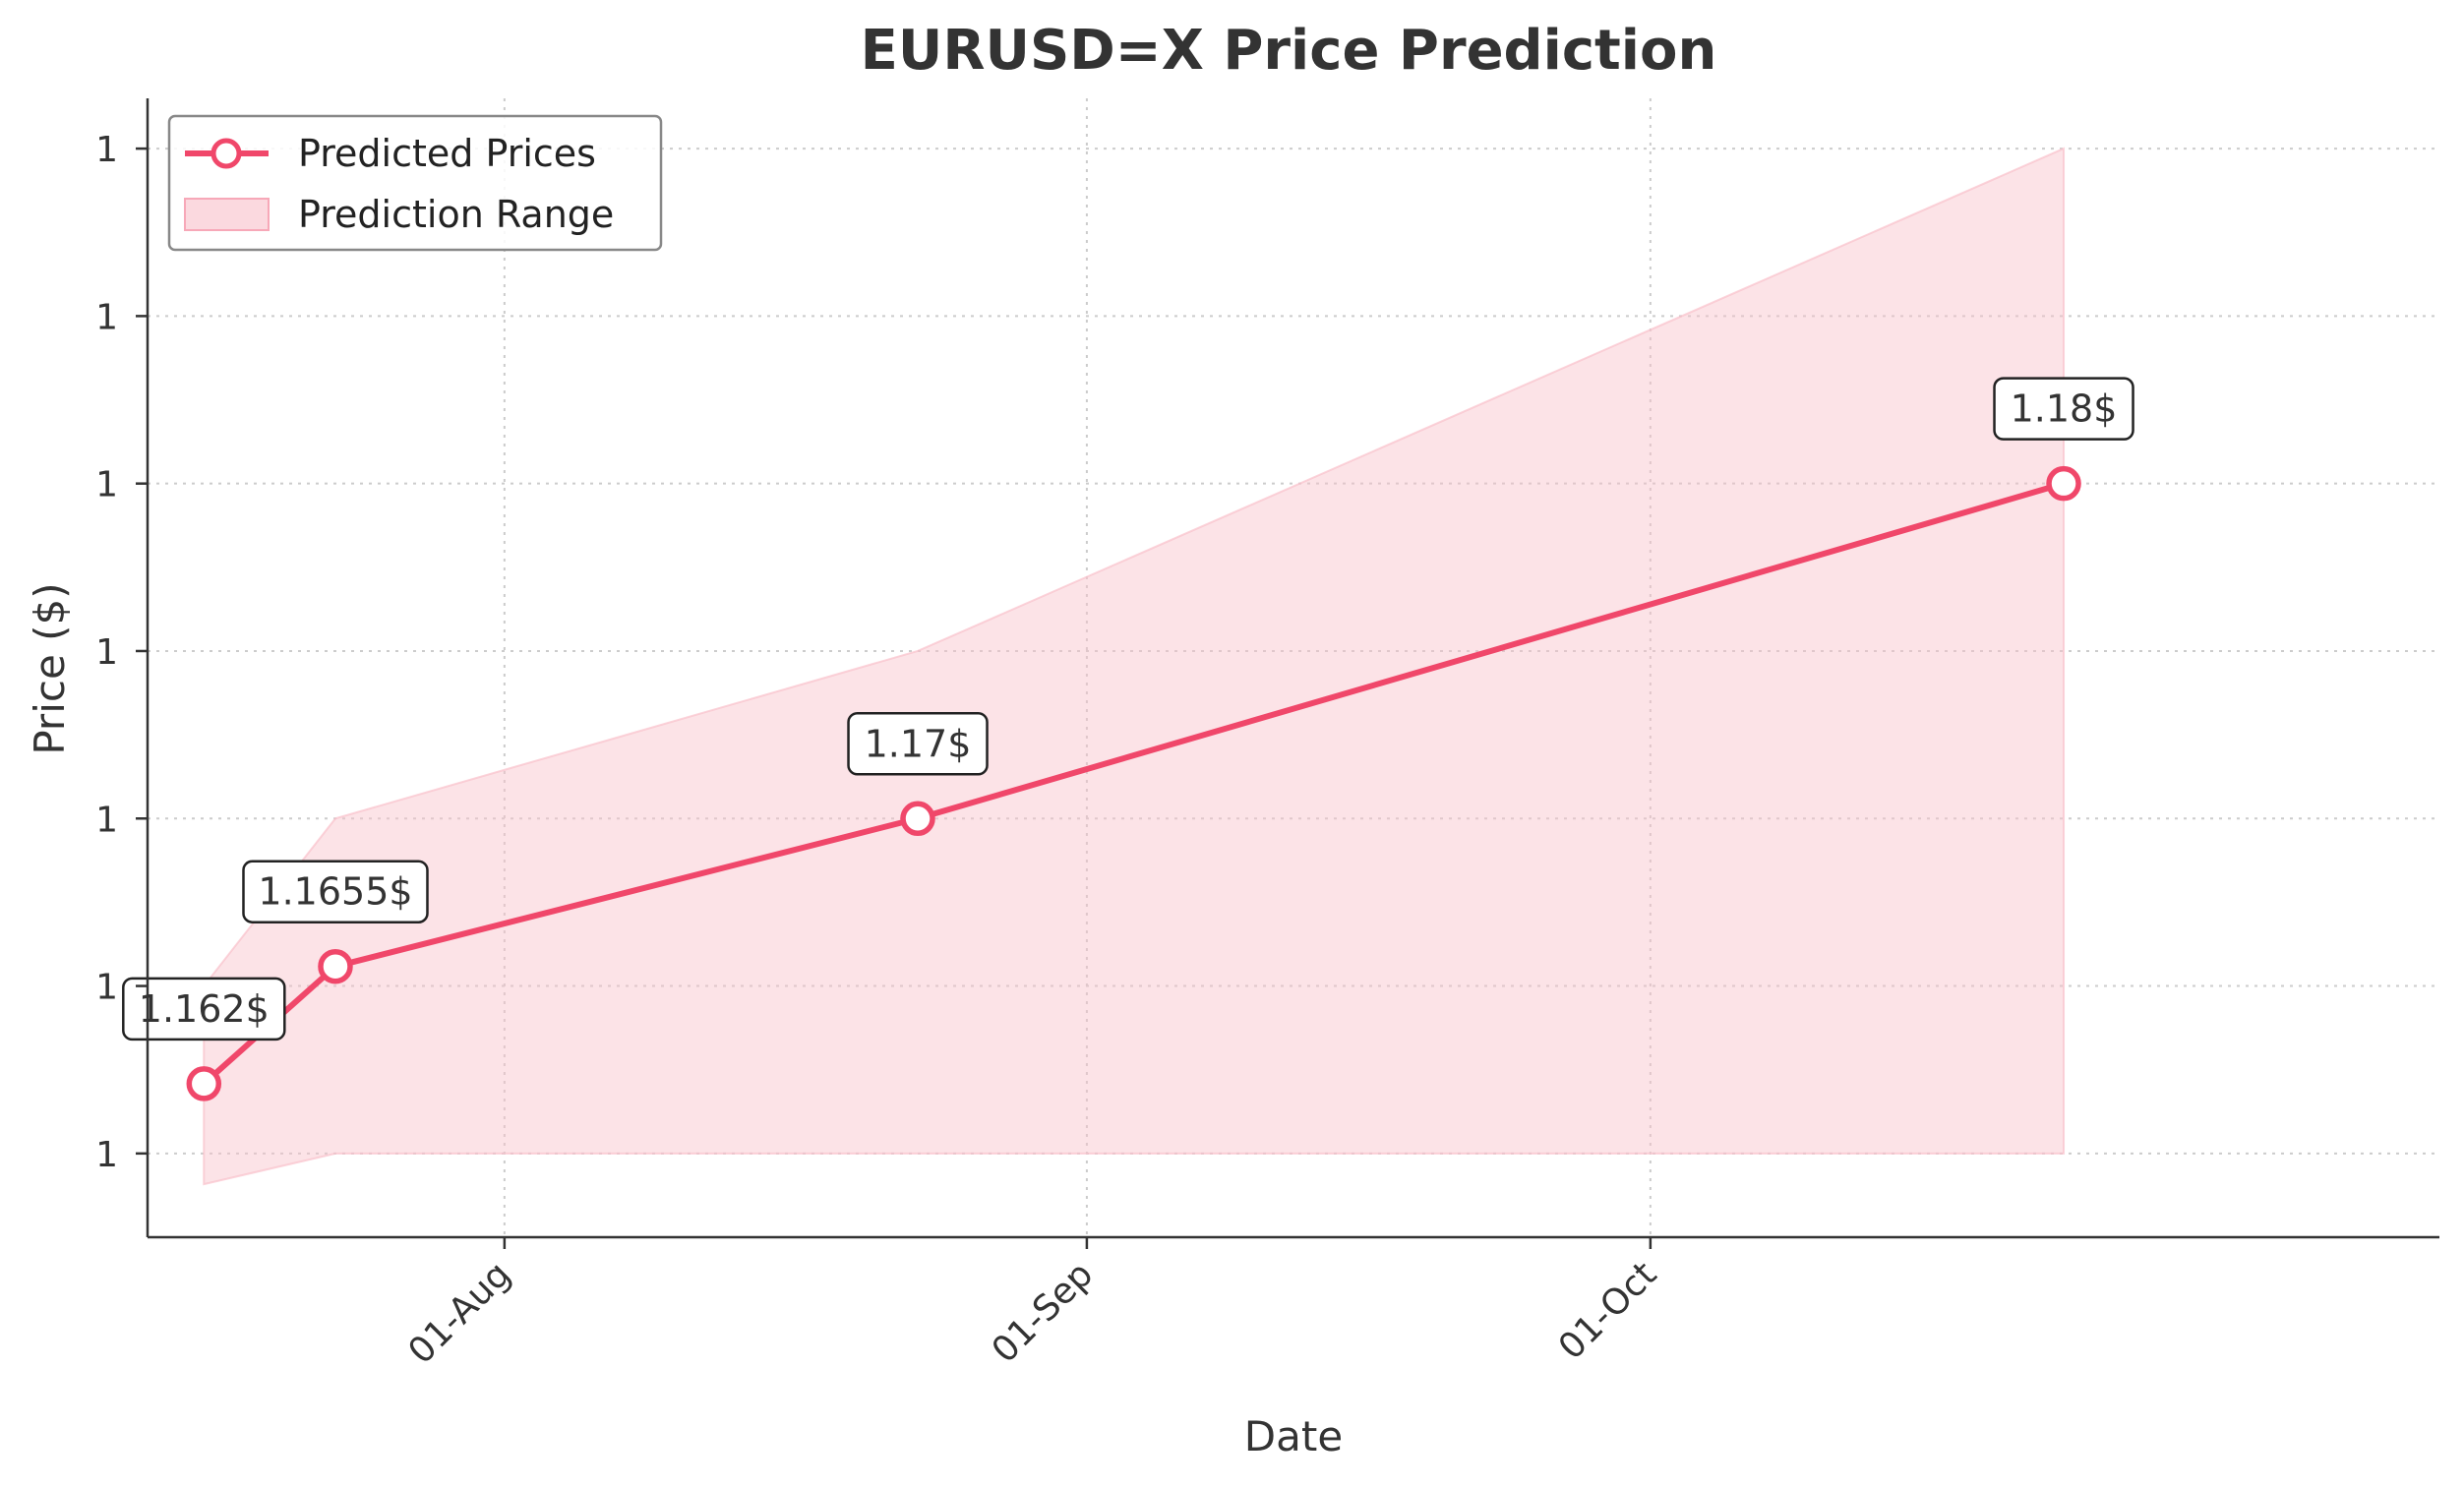 The image size is (2464, 1488). I want to click on legend-label-range: Prediction Range, so click(456, 215).